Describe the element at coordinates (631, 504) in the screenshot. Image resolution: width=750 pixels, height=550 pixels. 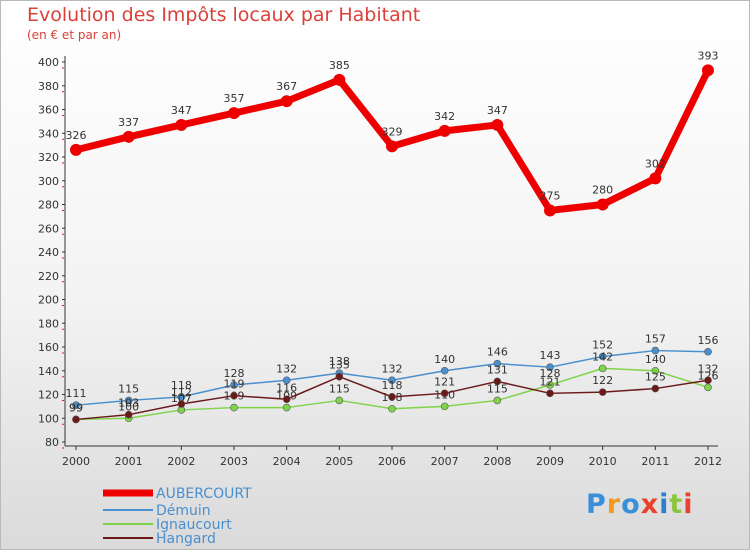
I see `logo-letter: o` at that location.